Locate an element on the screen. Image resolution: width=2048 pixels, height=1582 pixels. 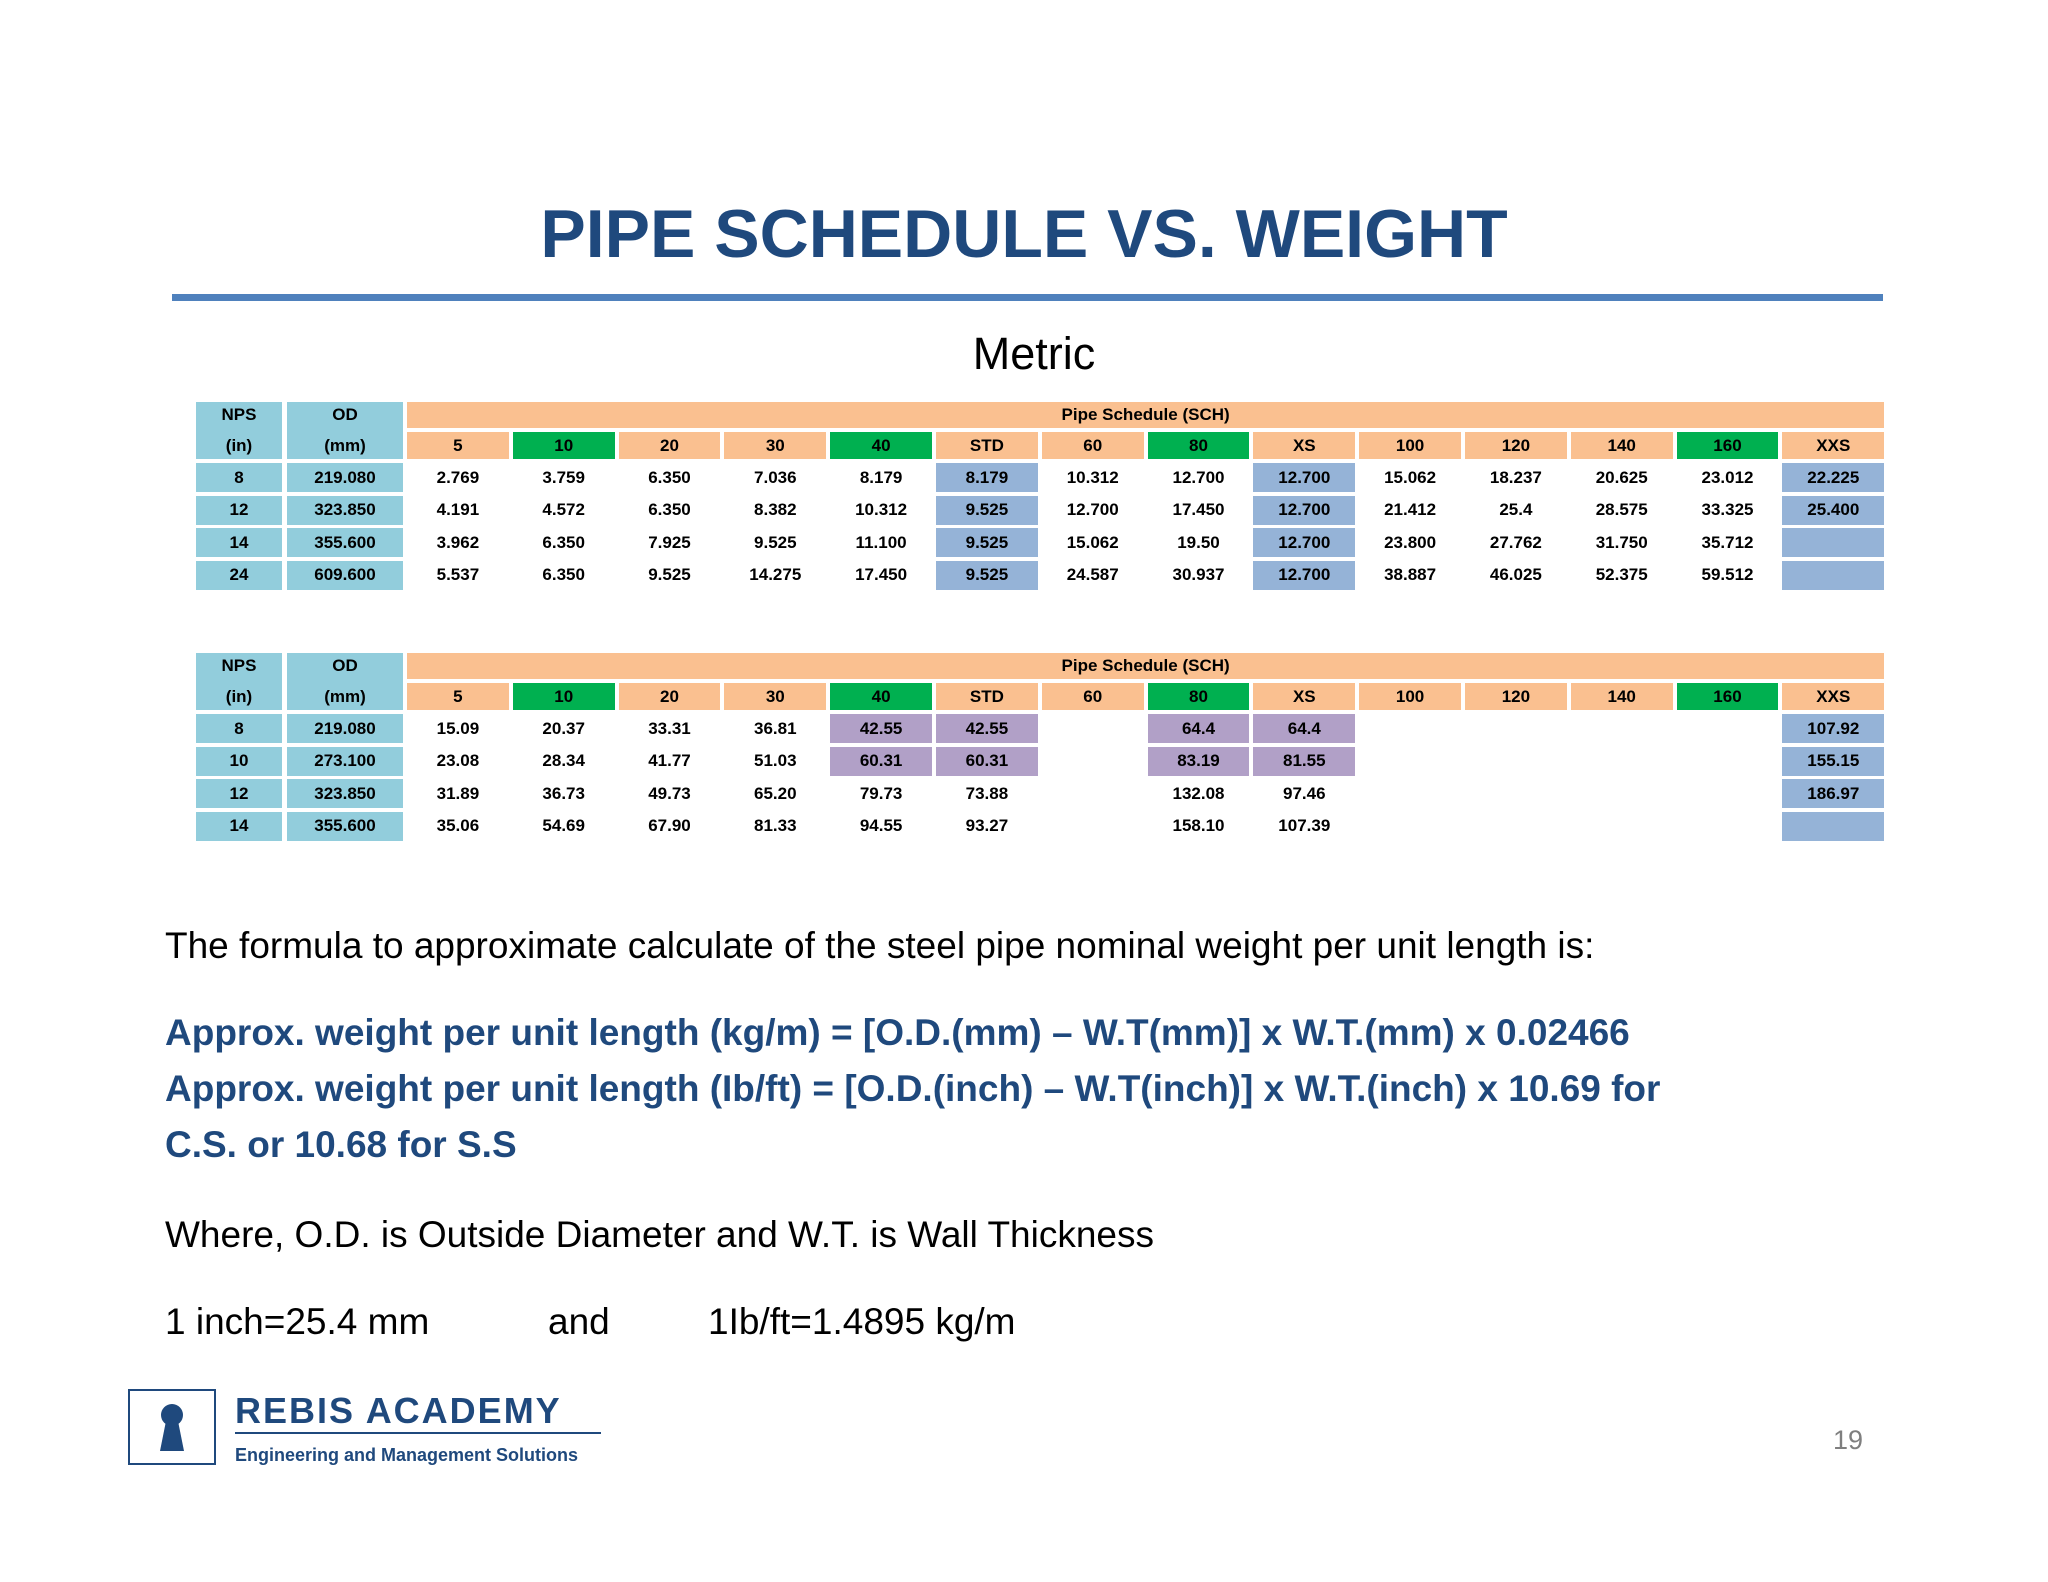
data-cell: 46.025 is located at coordinates (1515, 574).